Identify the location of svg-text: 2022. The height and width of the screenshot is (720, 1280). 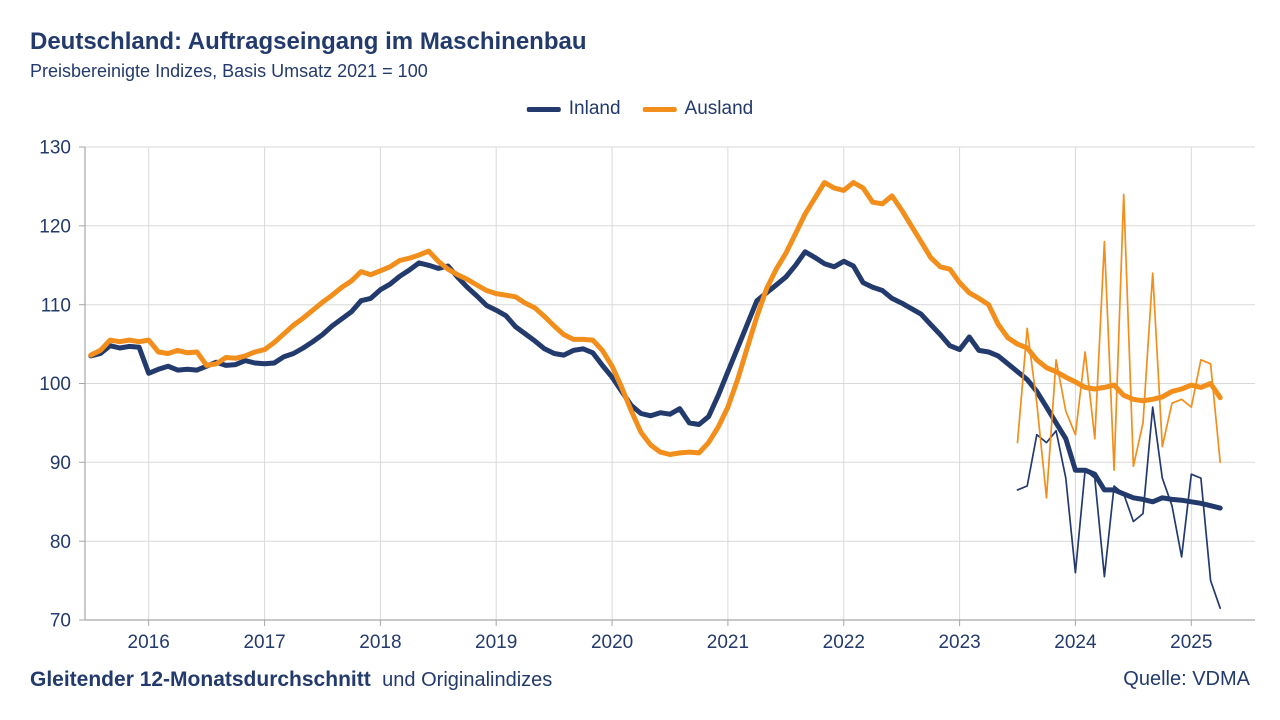
(844, 642).